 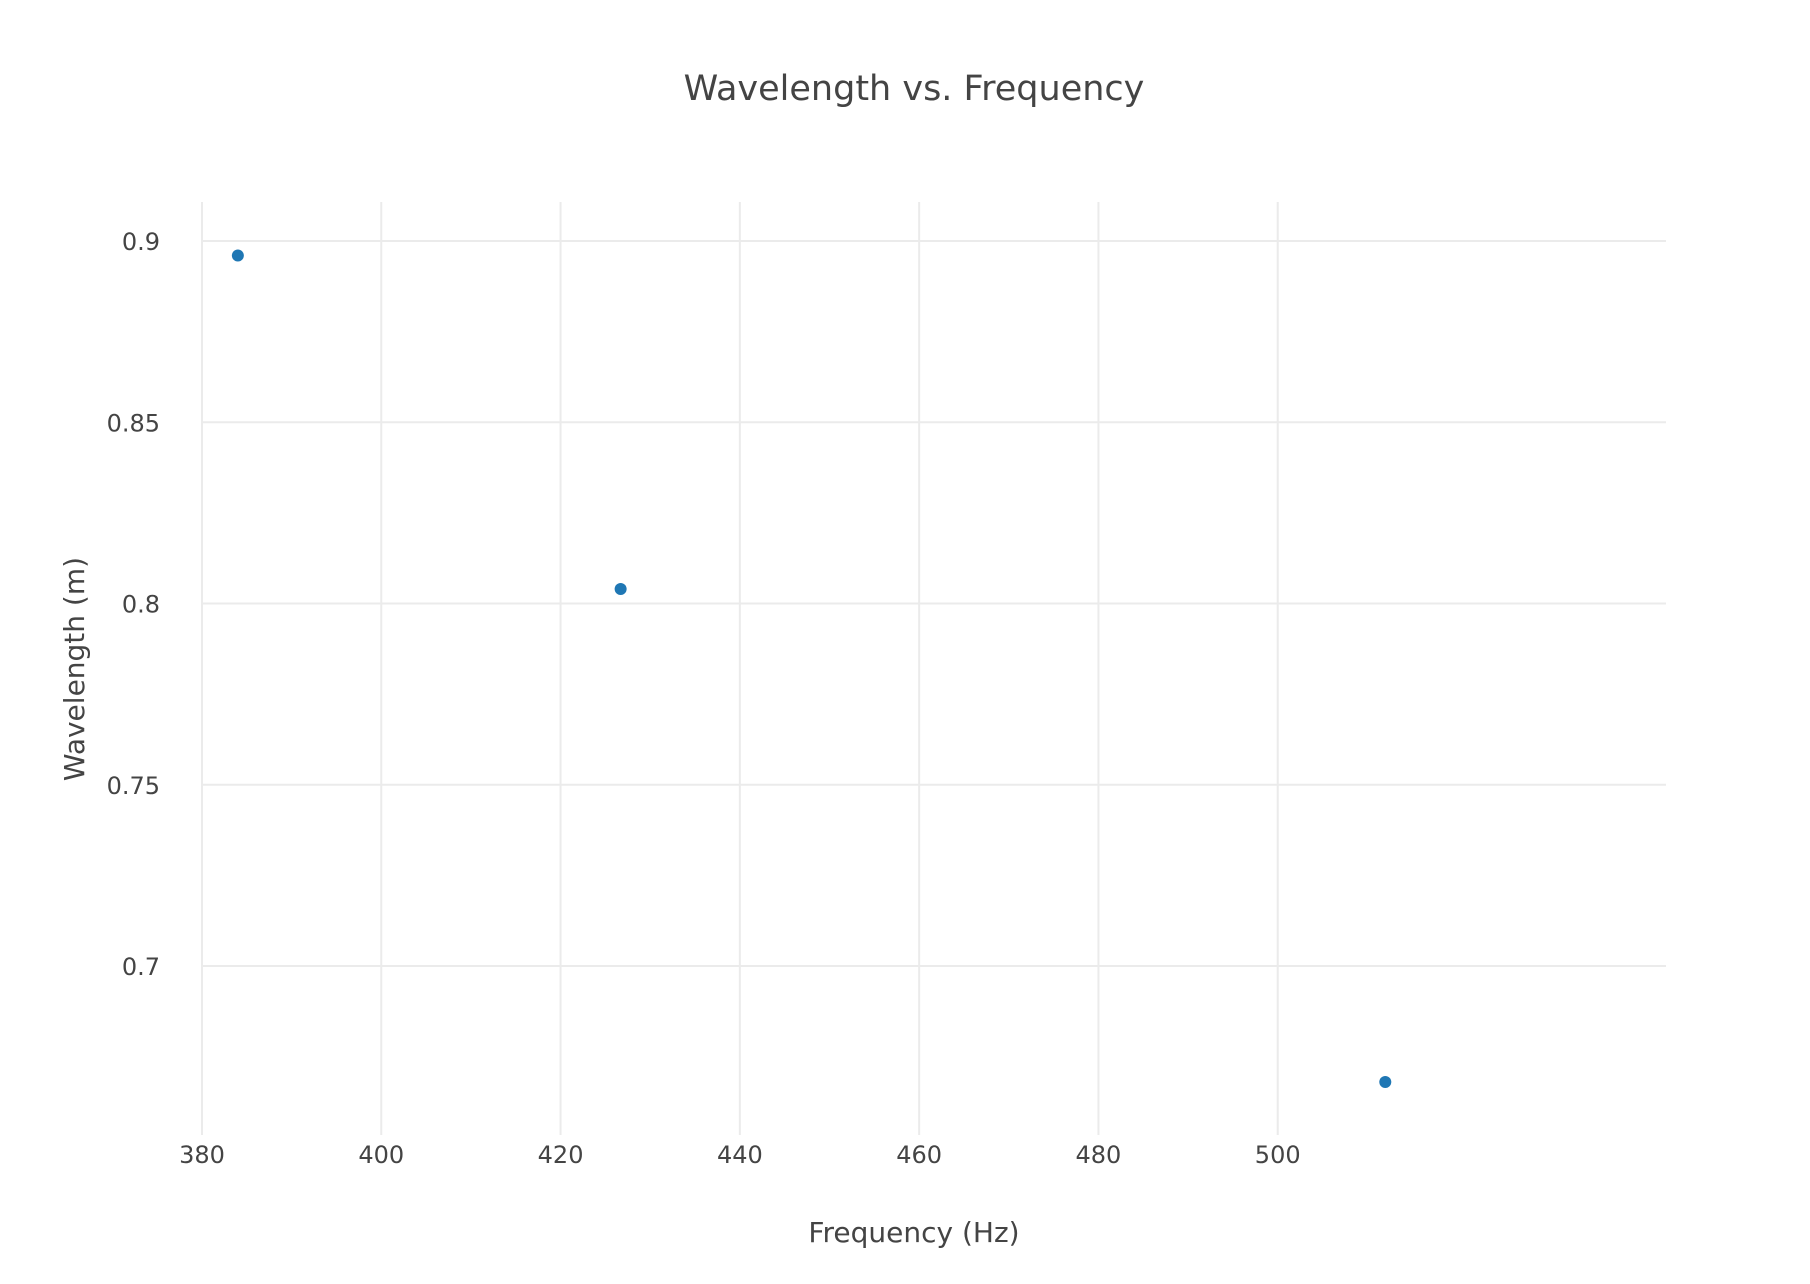 I want to click on y-axis-title: Wavelength (m), so click(x=74, y=669).